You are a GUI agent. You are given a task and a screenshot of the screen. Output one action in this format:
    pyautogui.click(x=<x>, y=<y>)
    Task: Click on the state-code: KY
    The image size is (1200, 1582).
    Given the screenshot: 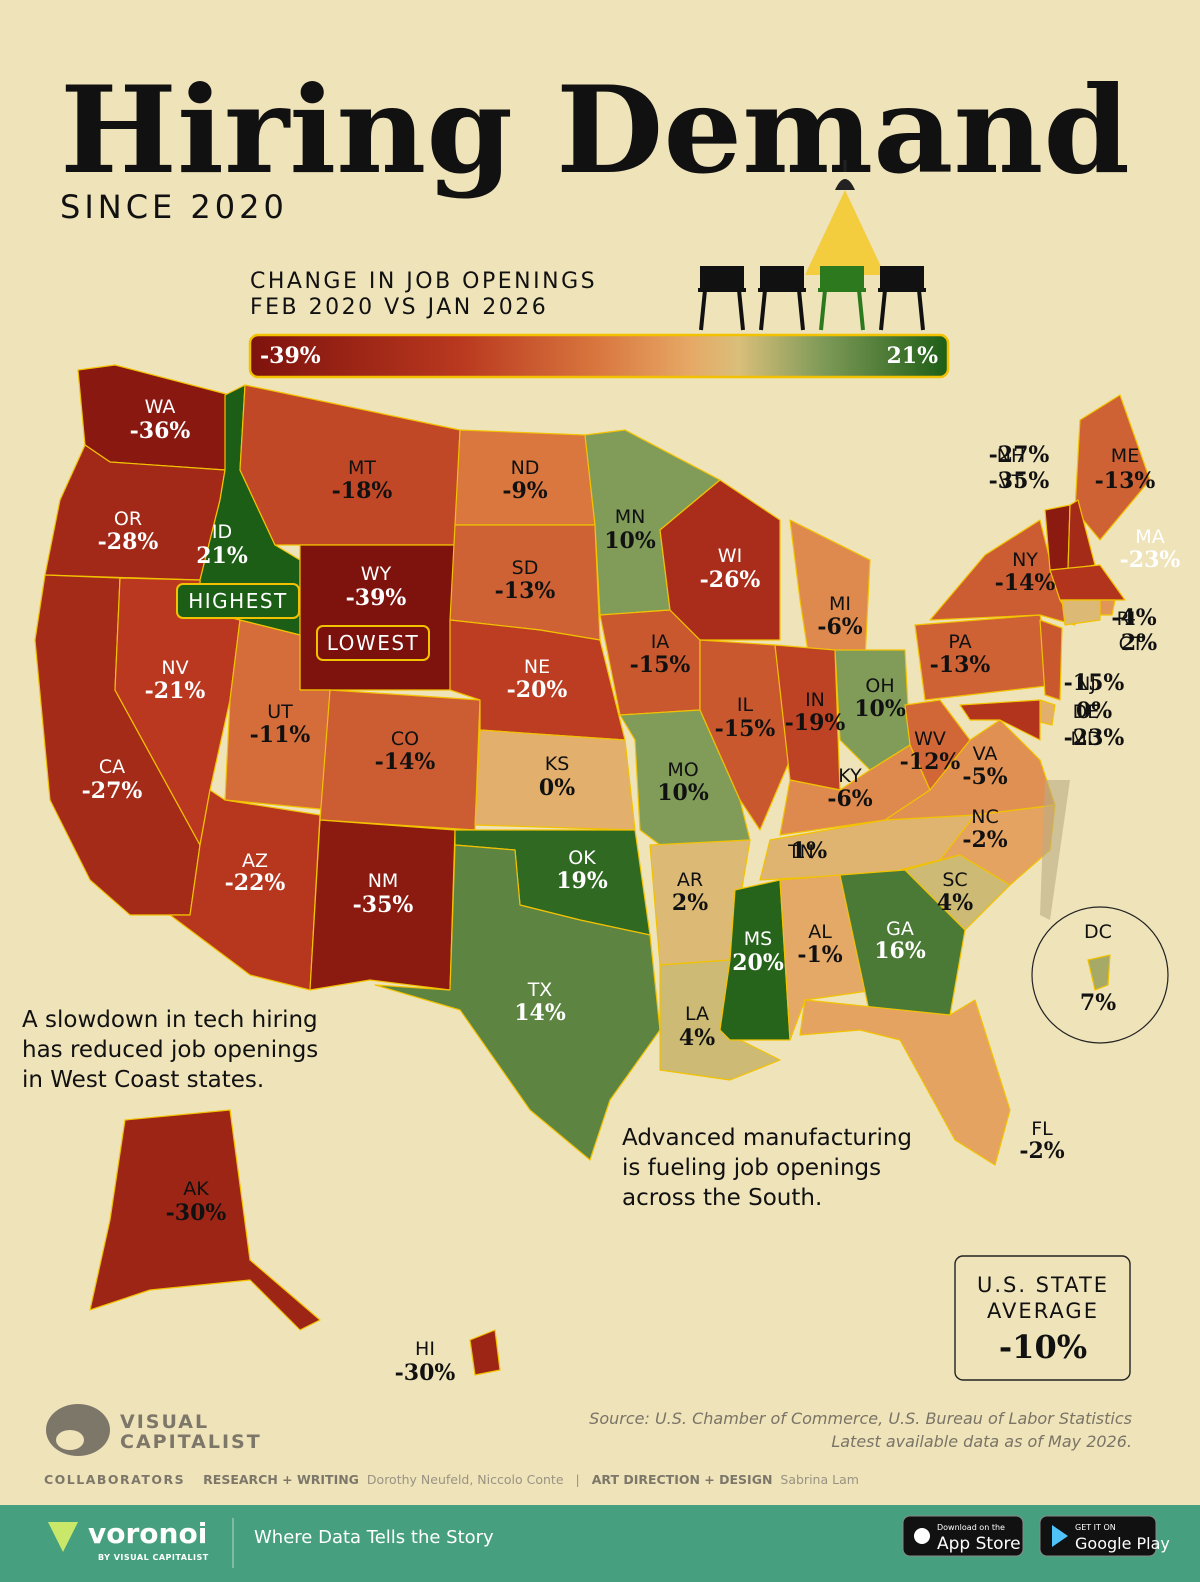 What is the action you would take?
    pyautogui.click(x=850, y=776)
    